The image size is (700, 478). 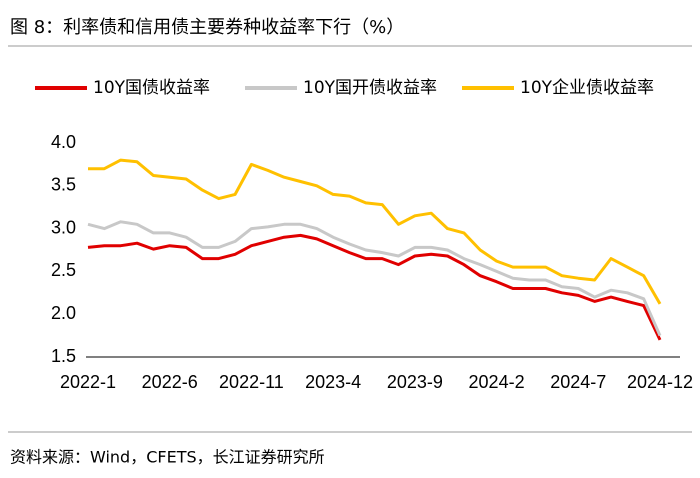 What do you see at coordinates (63, 313) in the screenshot?
I see `y-tick-label: 2.0` at bounding box center [63, 313].